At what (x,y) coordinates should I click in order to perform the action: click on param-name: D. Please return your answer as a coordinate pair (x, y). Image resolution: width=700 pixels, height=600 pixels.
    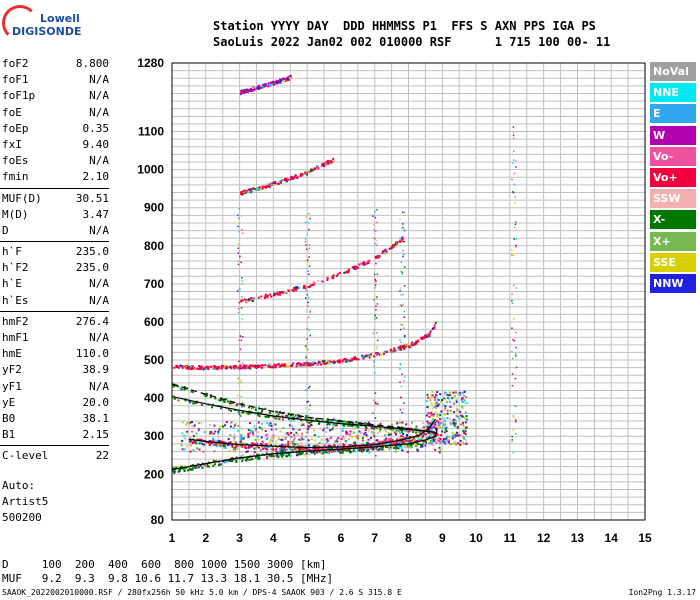
    Looking at the image, I should click on (5, 230).